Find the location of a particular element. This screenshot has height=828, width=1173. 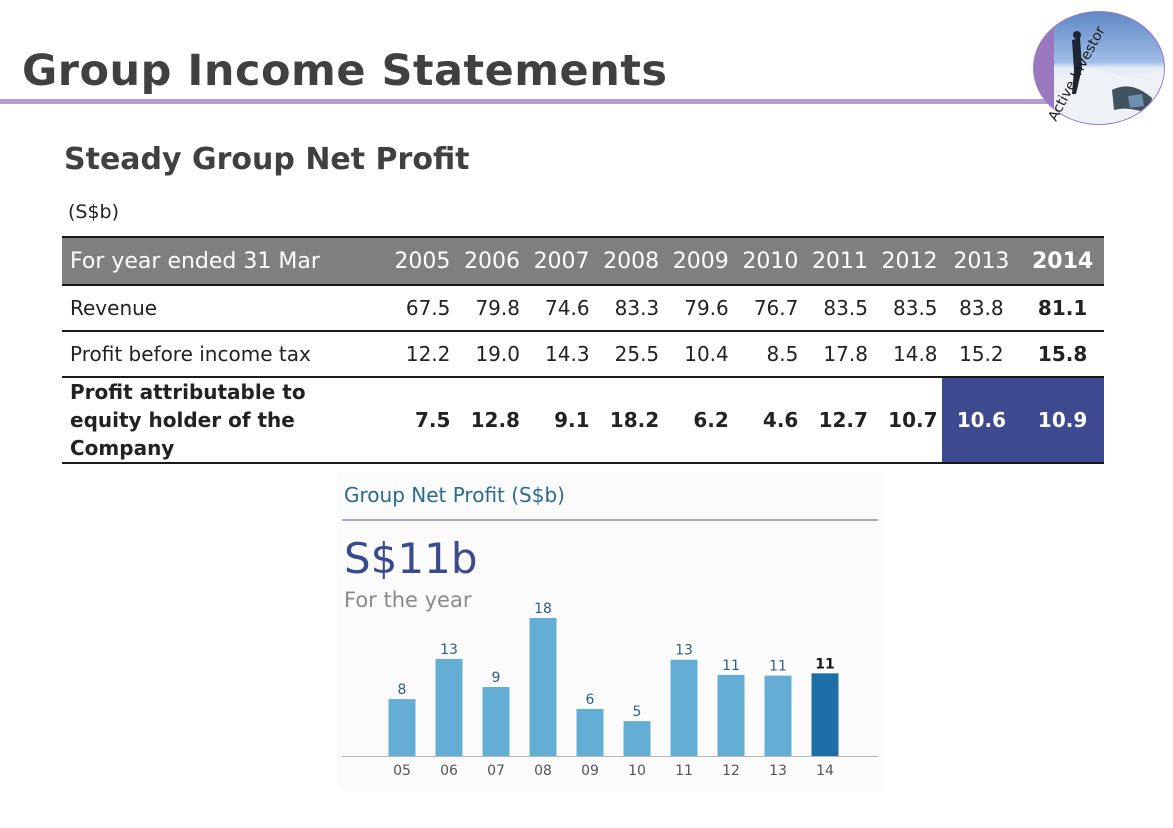

header-label: For year ended 31 Mar is located at coordinates (223, 260).